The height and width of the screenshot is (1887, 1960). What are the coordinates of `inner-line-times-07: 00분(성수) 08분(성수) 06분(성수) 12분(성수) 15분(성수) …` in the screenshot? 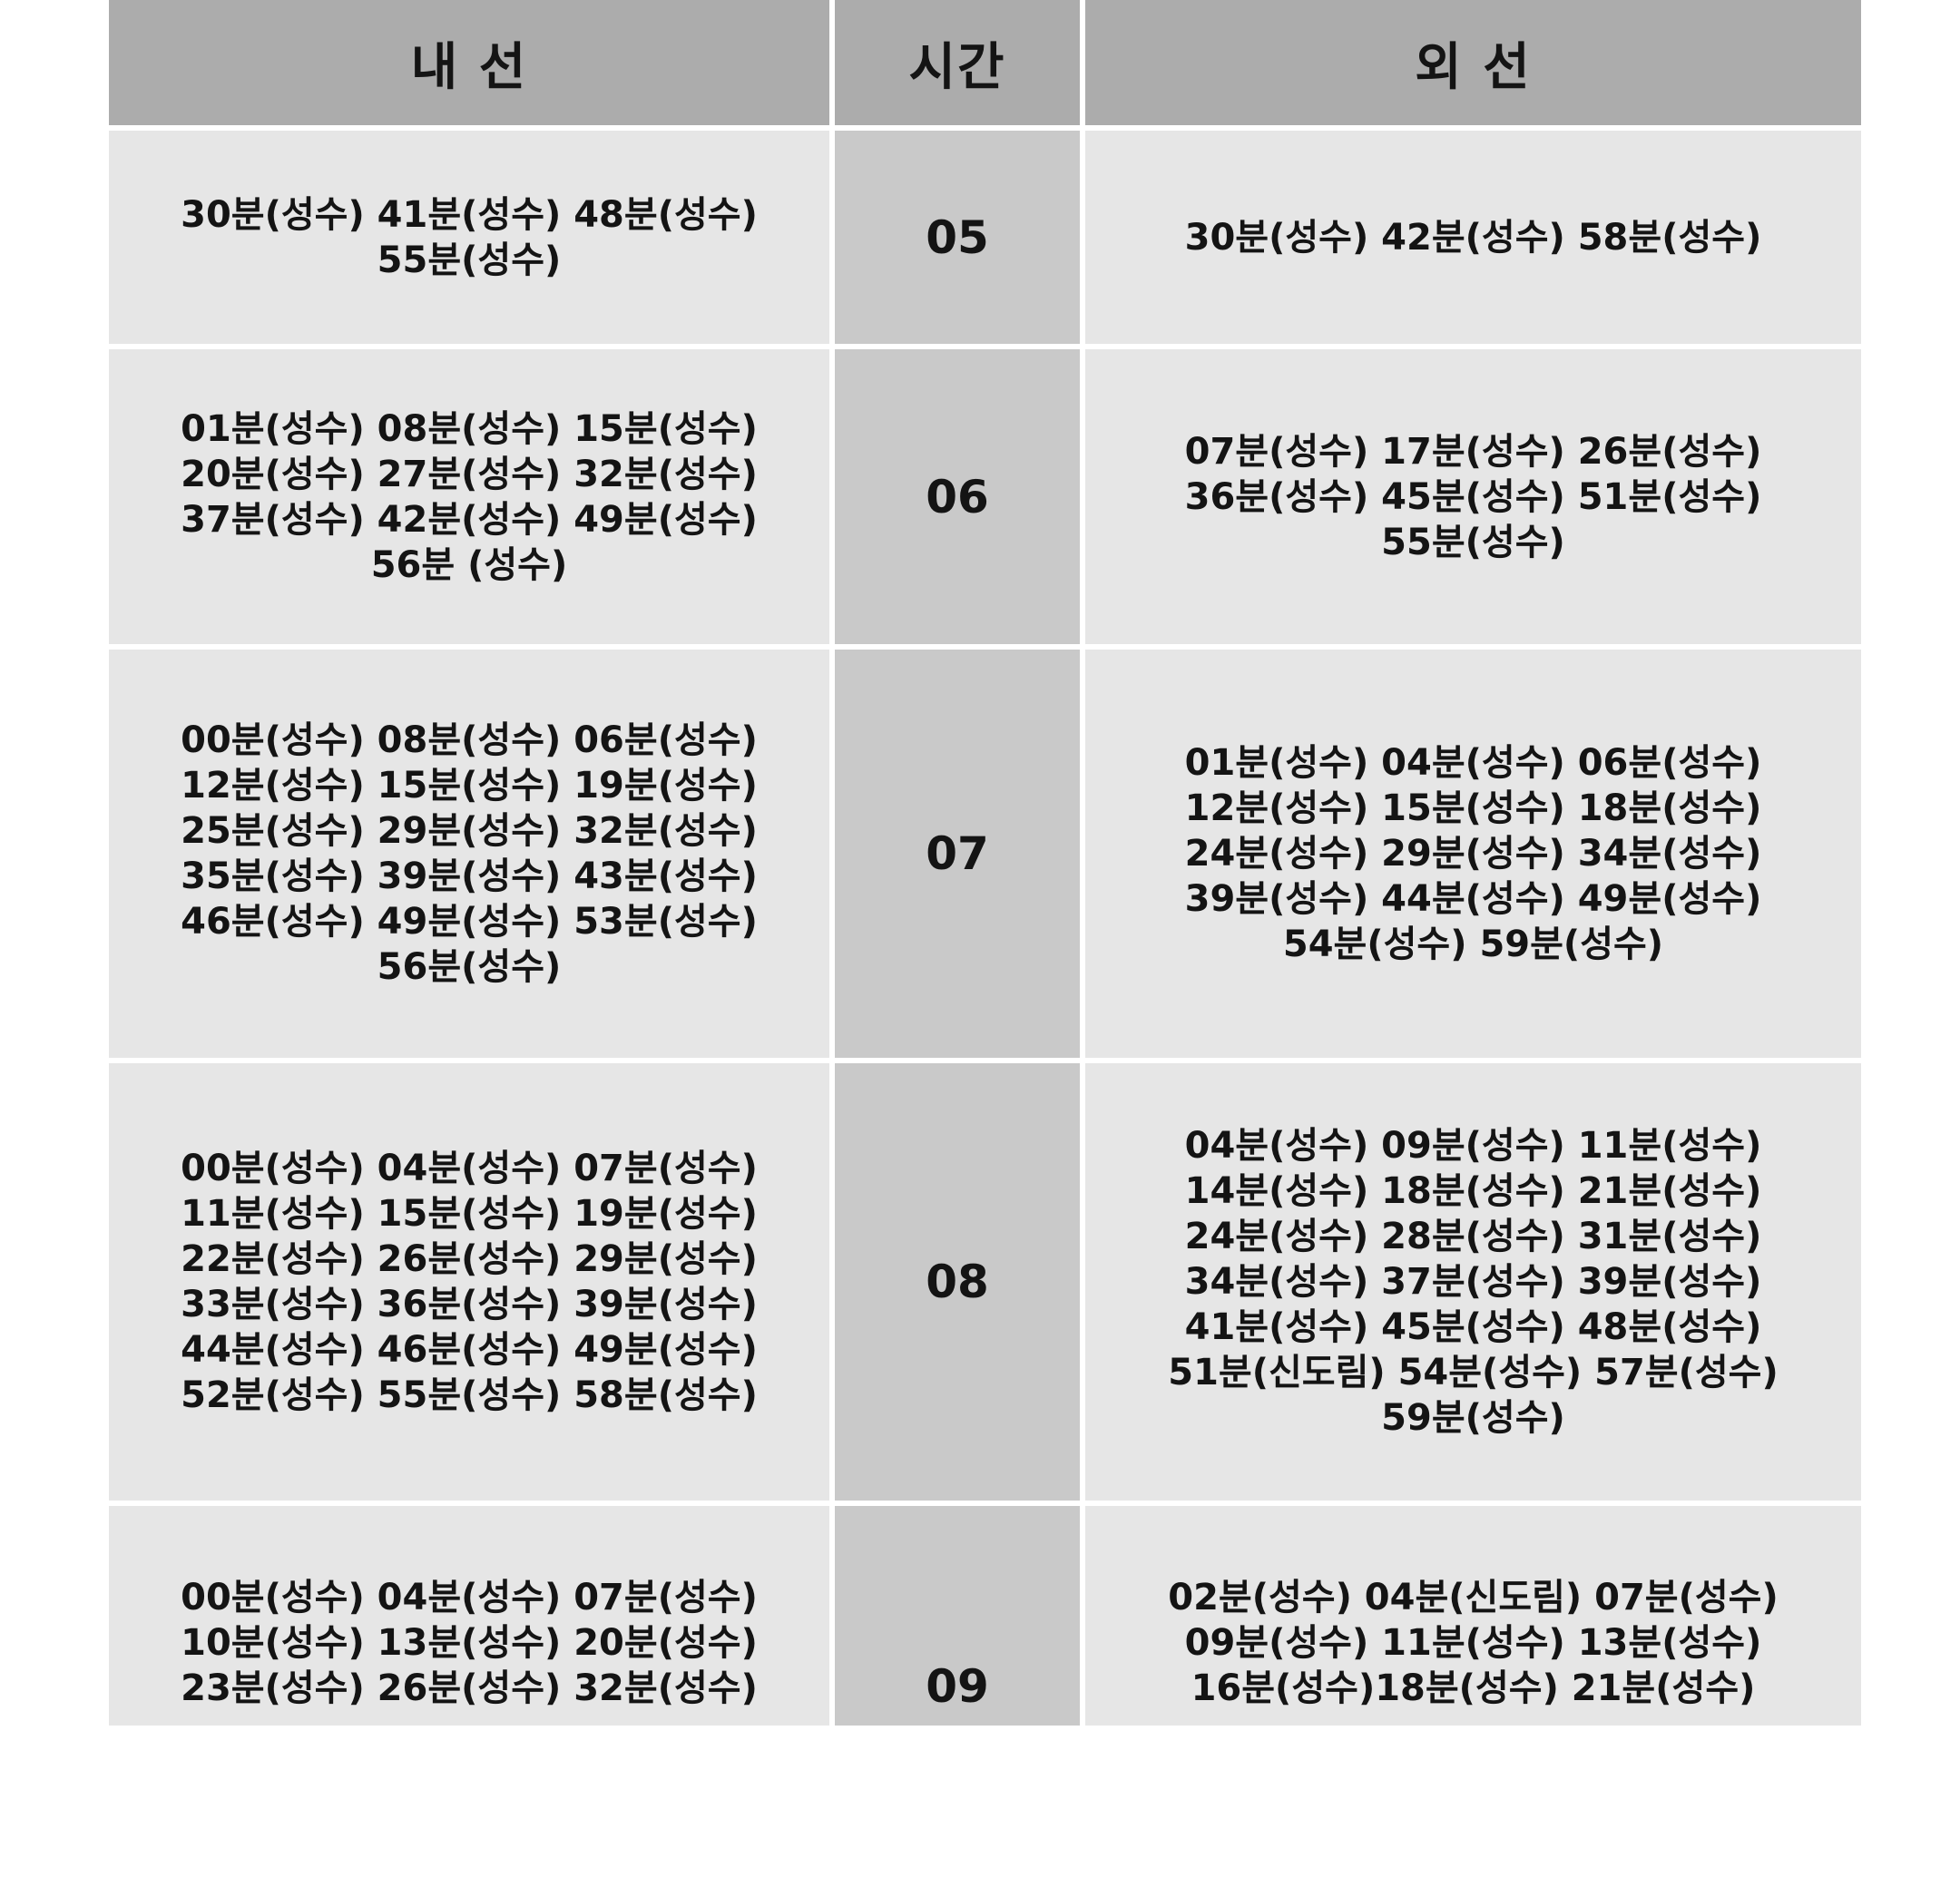 It's located at (469, 854).